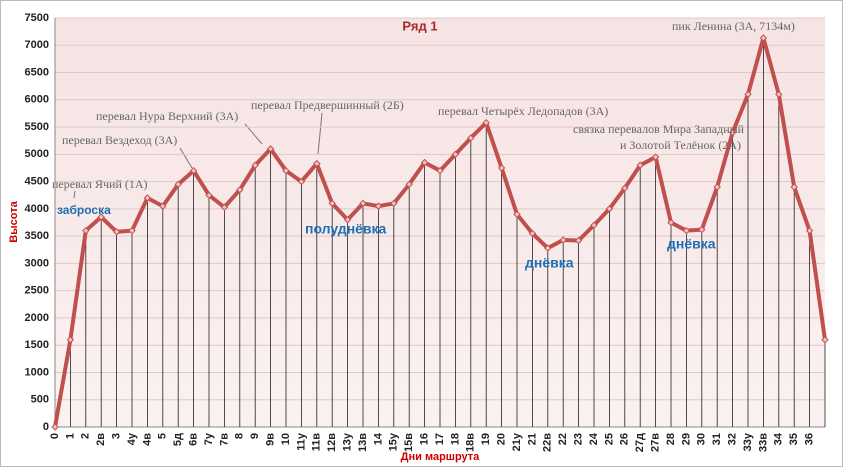  Describe the element at coordinates (240, 436) in the screenshot. I see `x-tick-label: 8` at that location.